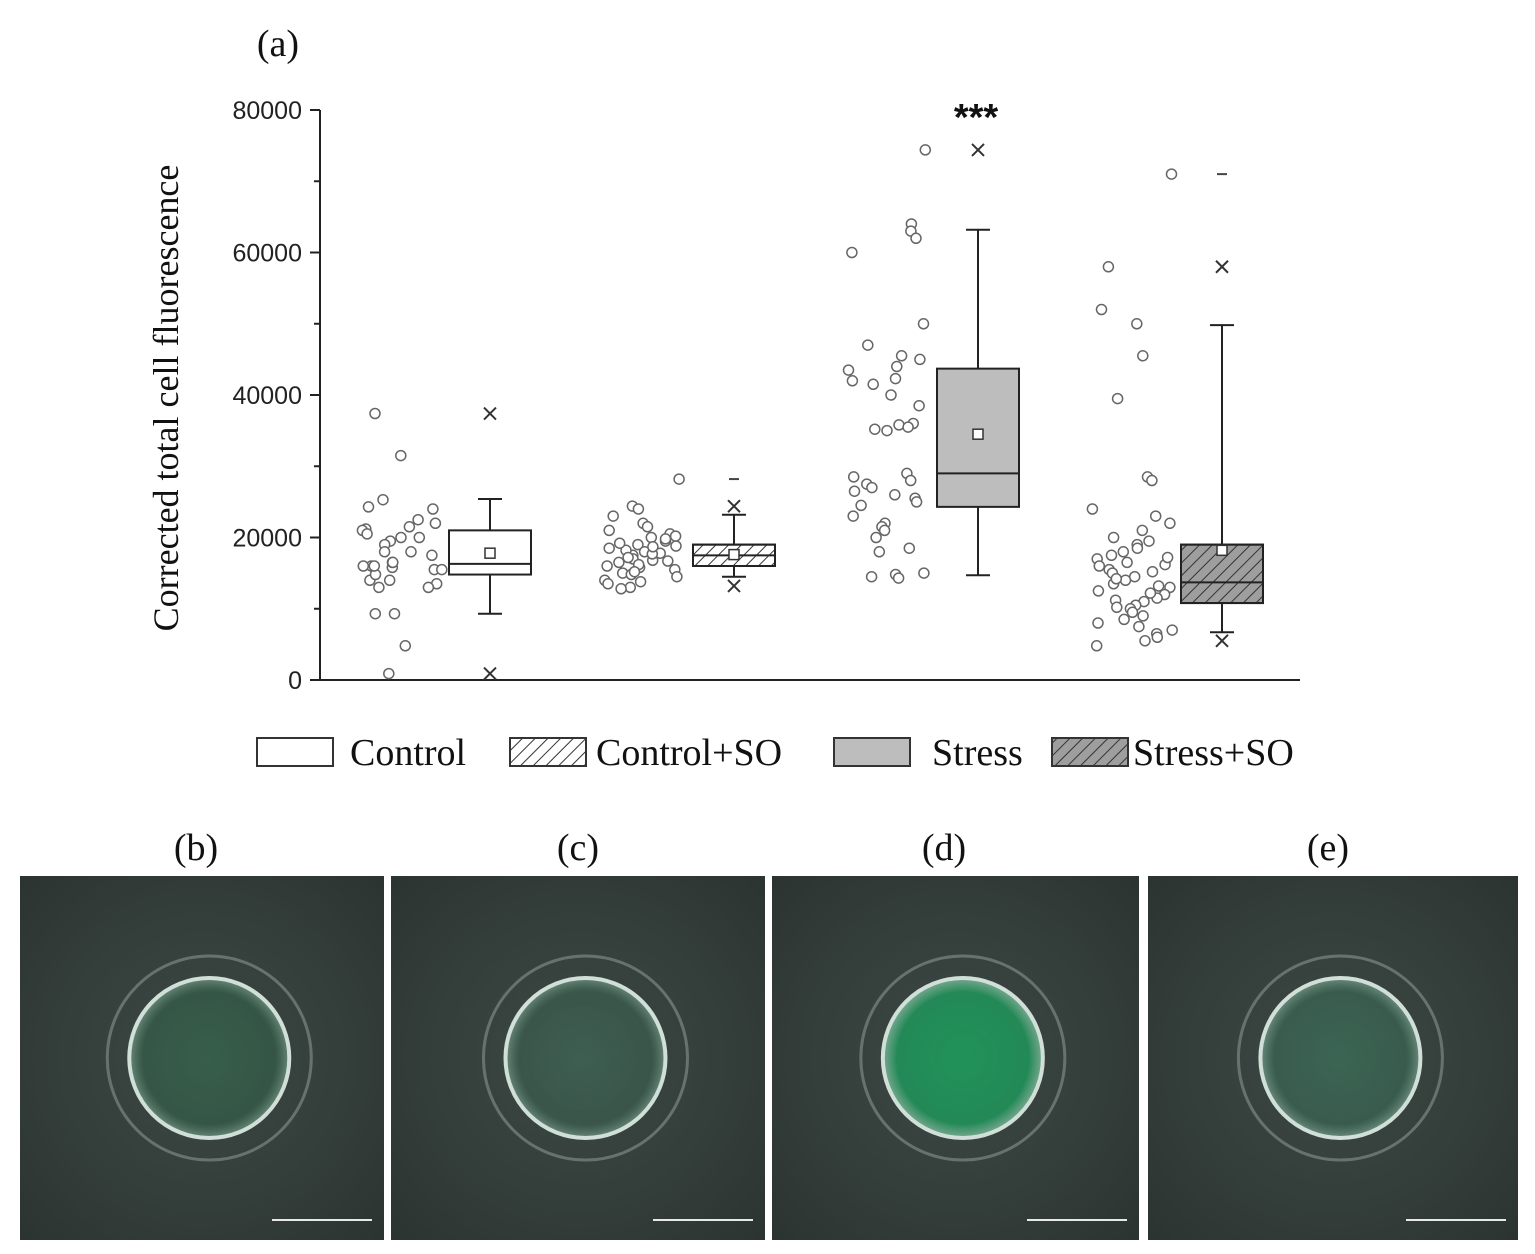 The image size is (1535, 1254). Describe the element at coordinates (196, 848) in the screenshot. I see `image-label-b: (b)` at that location.